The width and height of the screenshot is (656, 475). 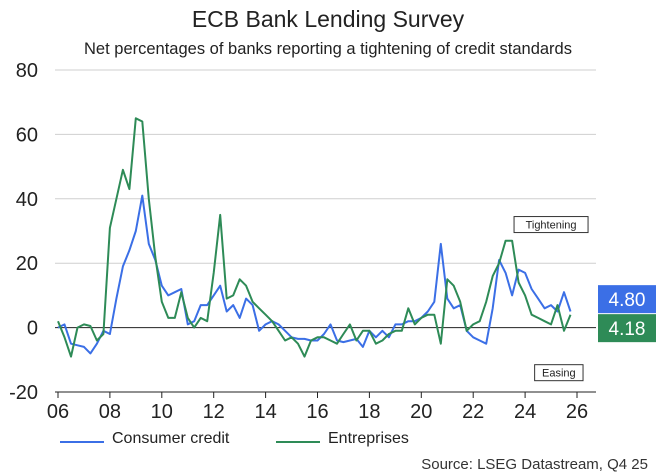 What do you see at coordinates (473, 412) in the screenshot?
I see `x-tick-label: 22` at bounding box center [473, 412].